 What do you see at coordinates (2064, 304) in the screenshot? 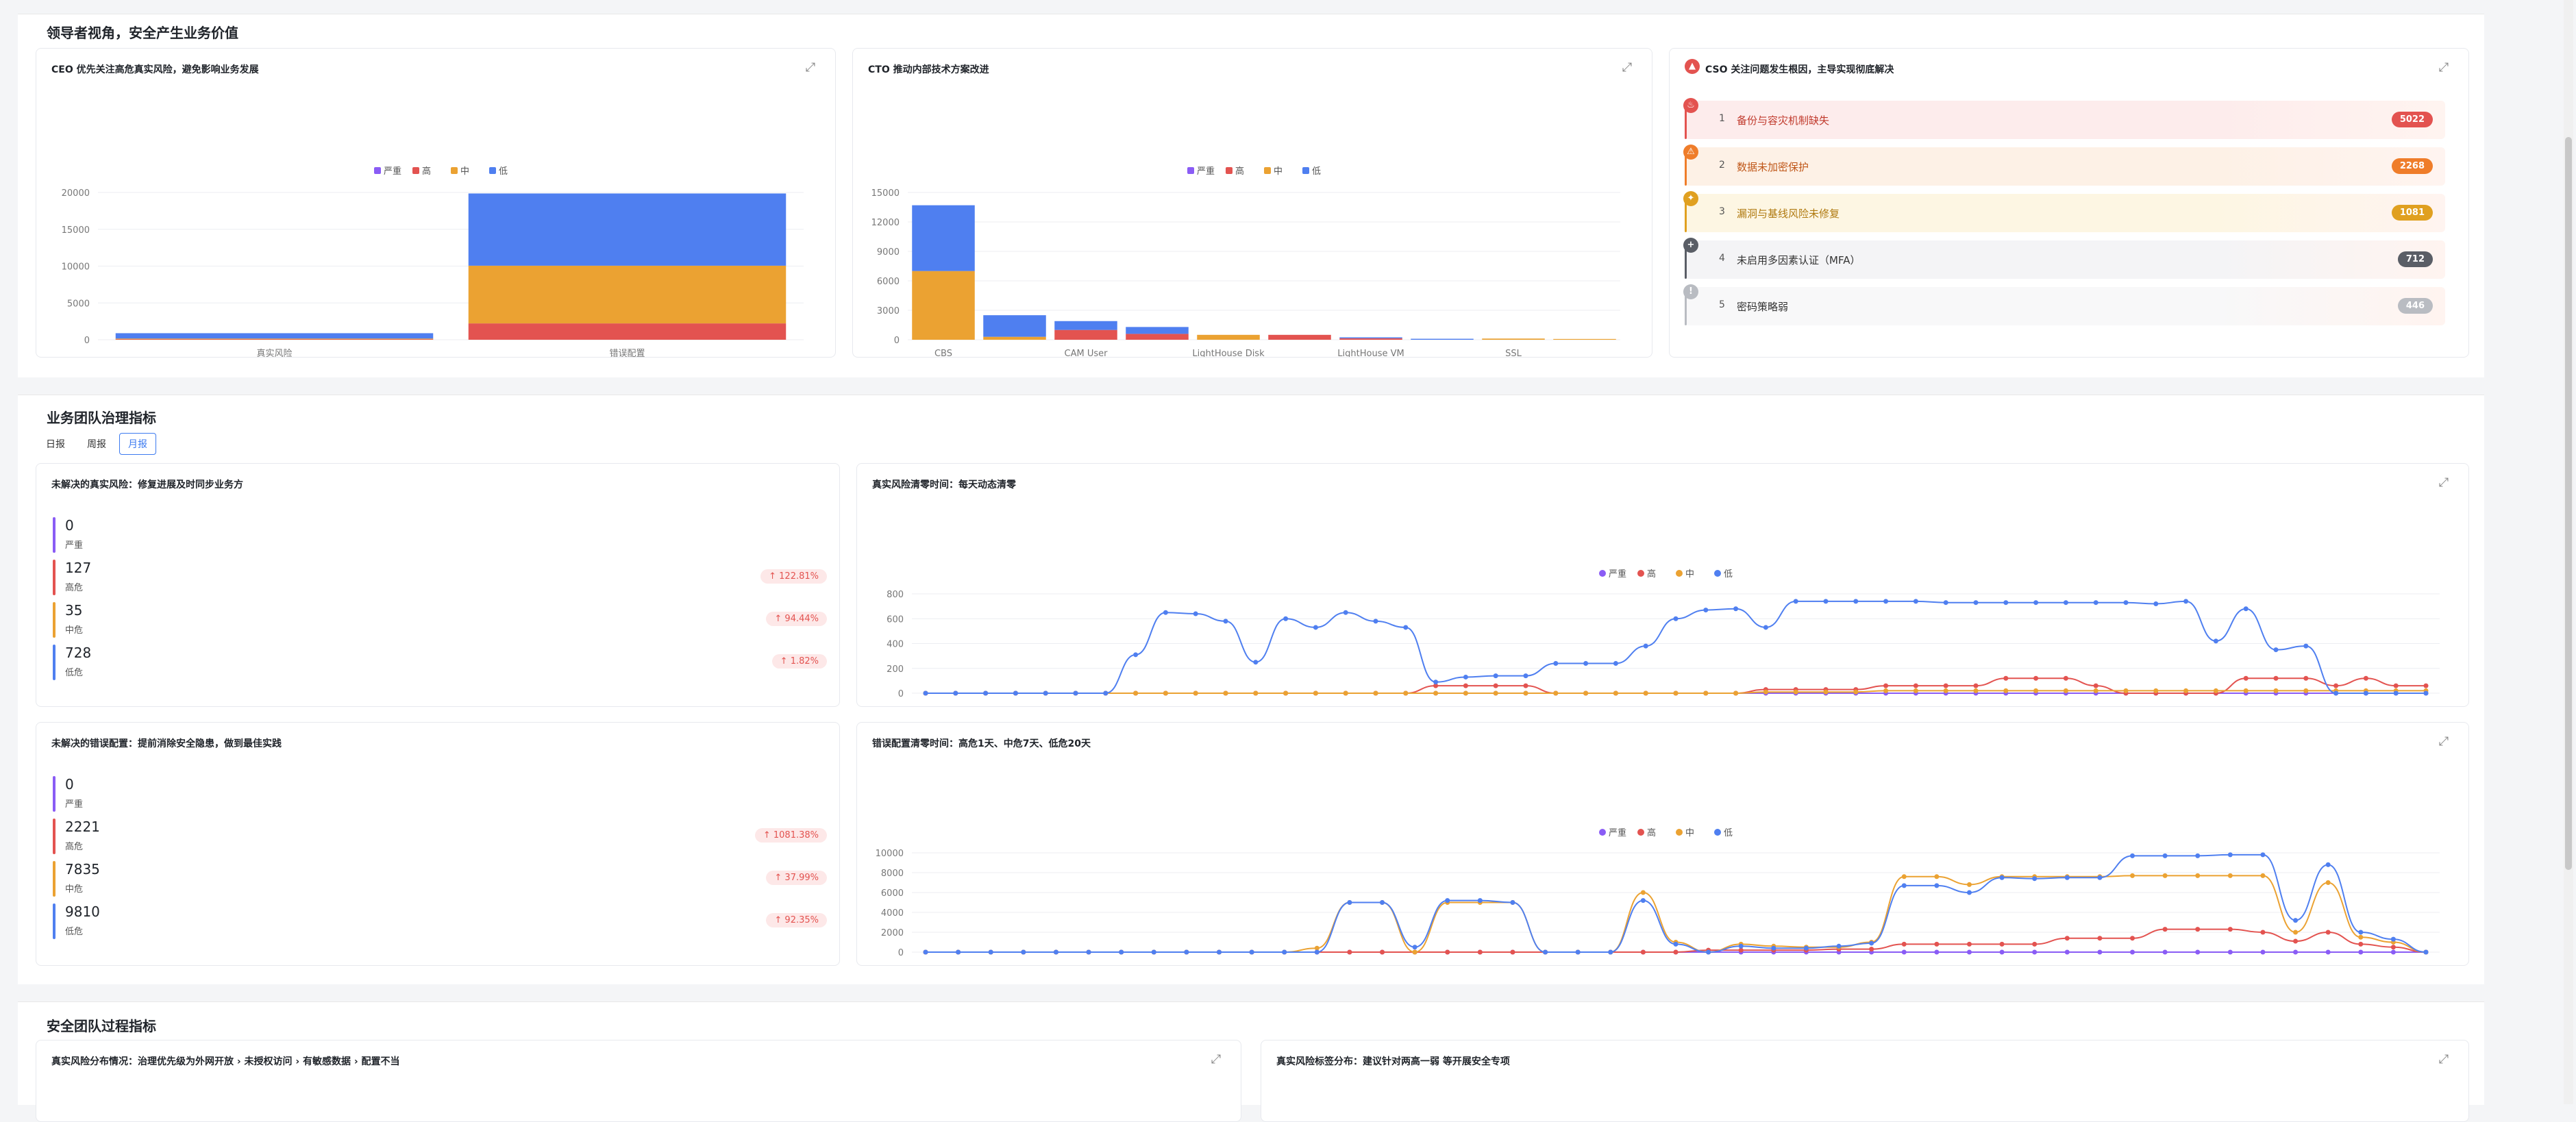
I see `root-cause-row: ! 5 密码策略弱 446` at bounding box center [2064, 304].